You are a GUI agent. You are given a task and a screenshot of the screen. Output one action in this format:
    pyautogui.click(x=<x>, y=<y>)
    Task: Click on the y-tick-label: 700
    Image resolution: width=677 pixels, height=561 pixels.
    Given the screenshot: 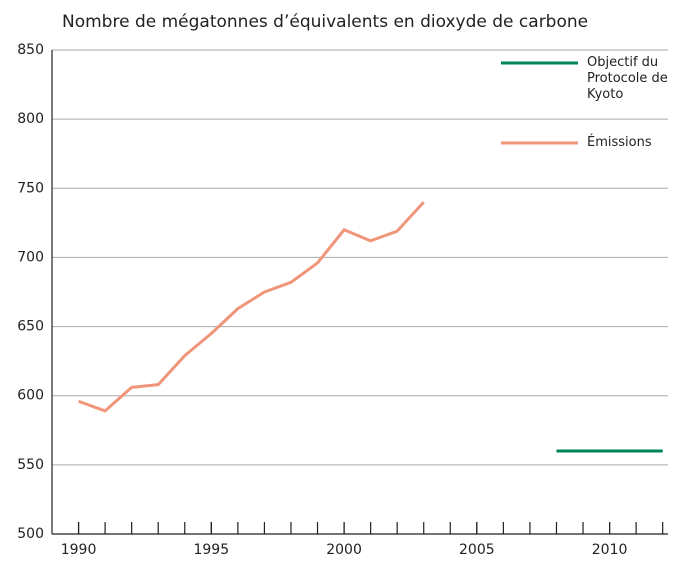 What is the action you would take?
    pyautogui.click(x=30, y=257)
    